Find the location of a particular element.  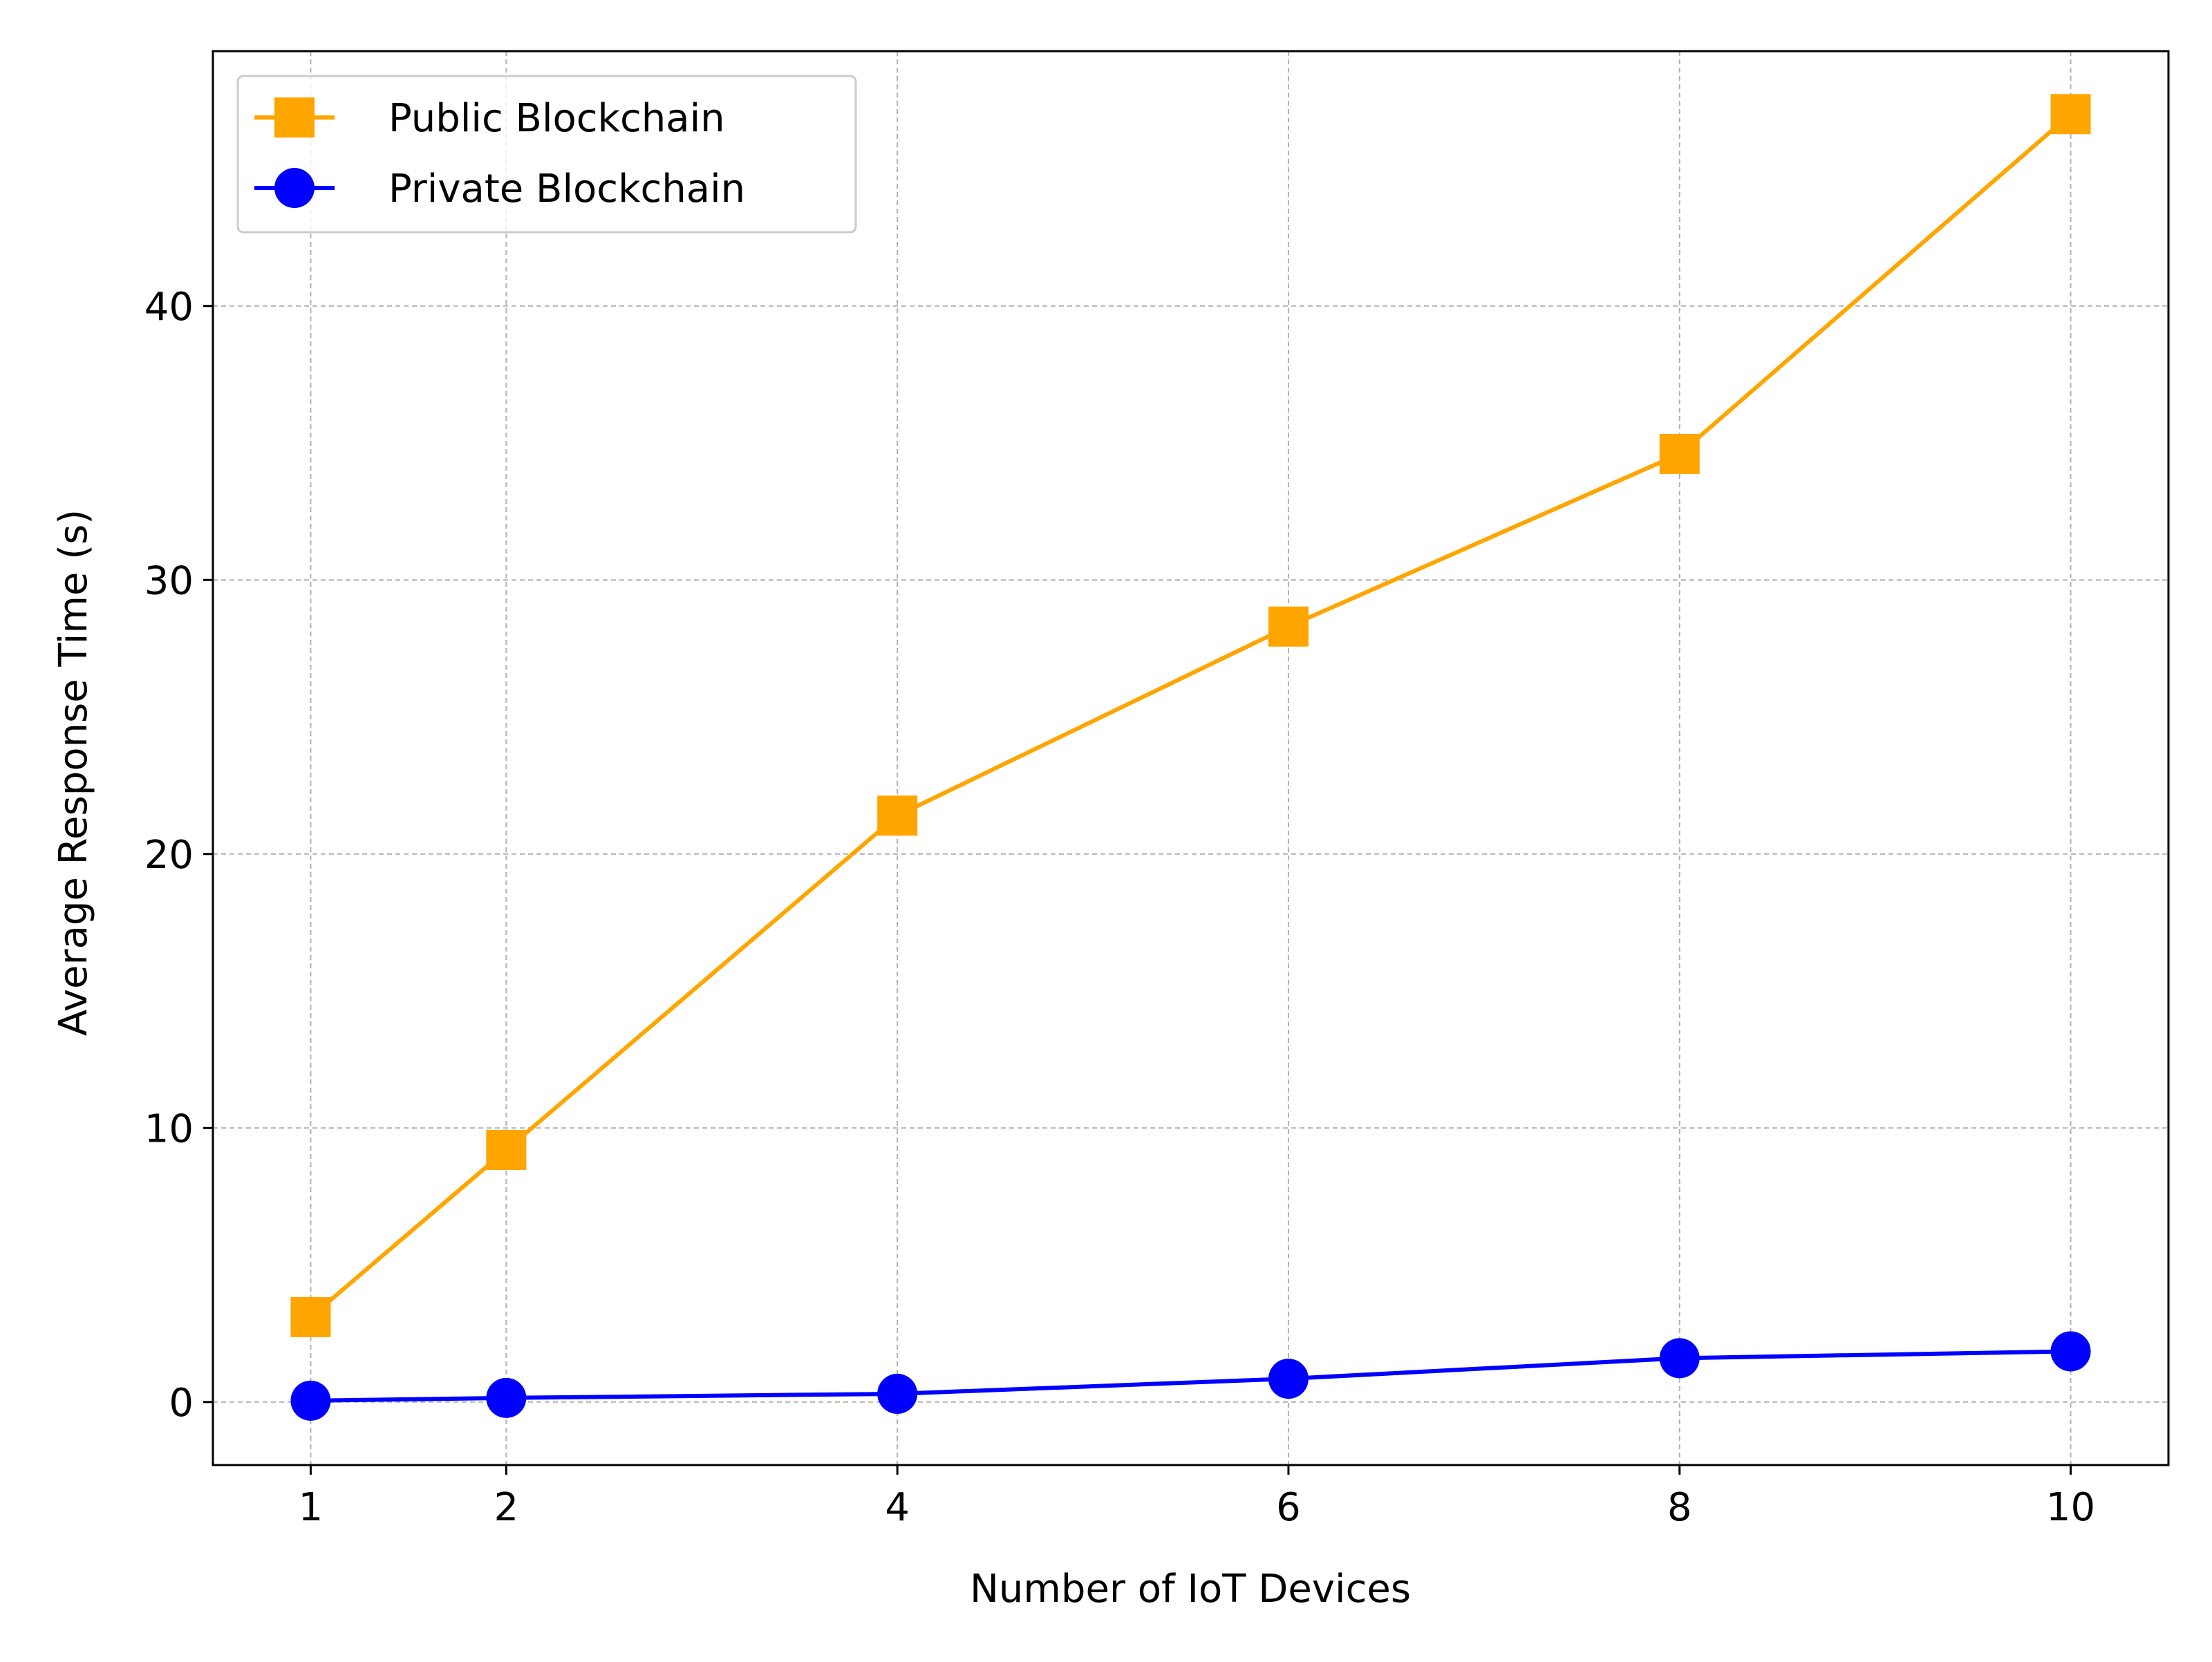

legend-item-private-blockchain: Private Blockchain is located at coordinates (500, 189).